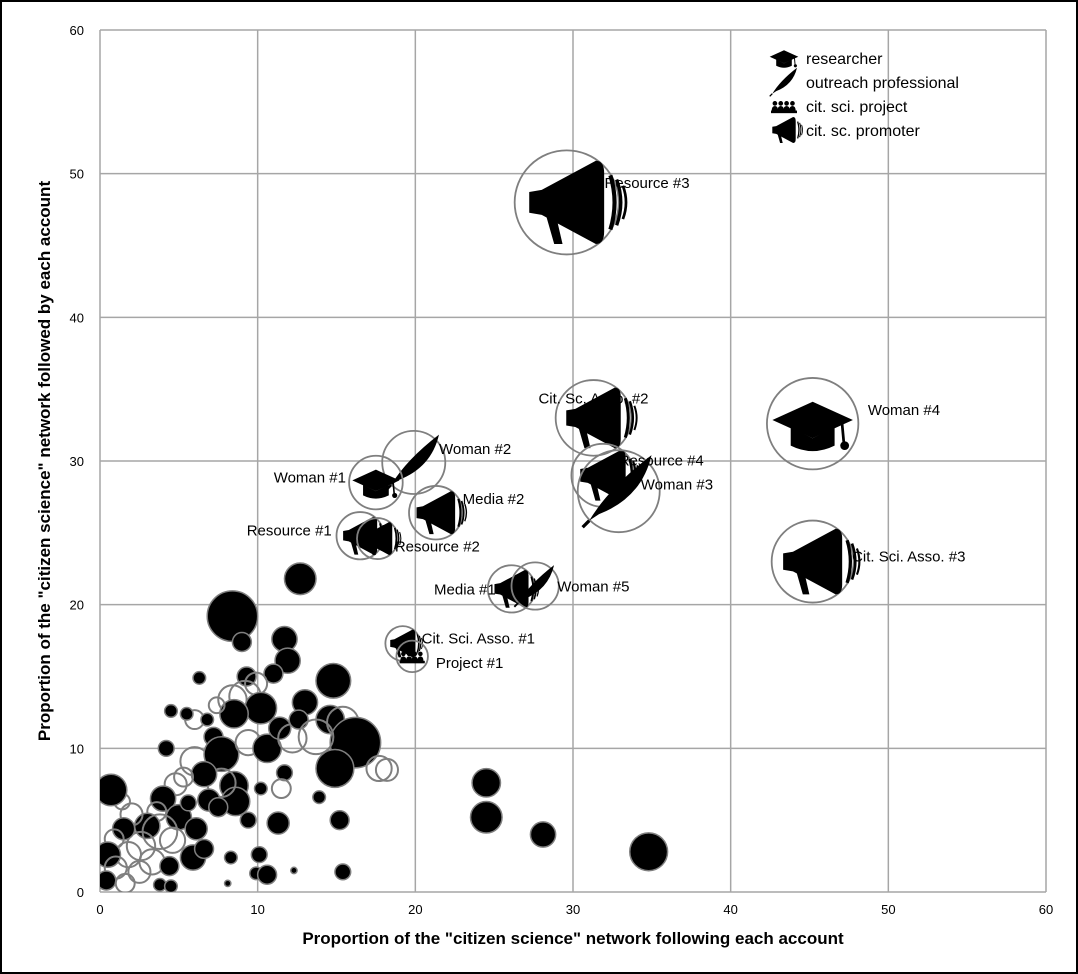 The width and height of the screenshot is (1078, 974). What do you see at coordinates (1046, 909) in the screenshot?
I see `x-tick-label: 60` at bounding box center [1046, 909].